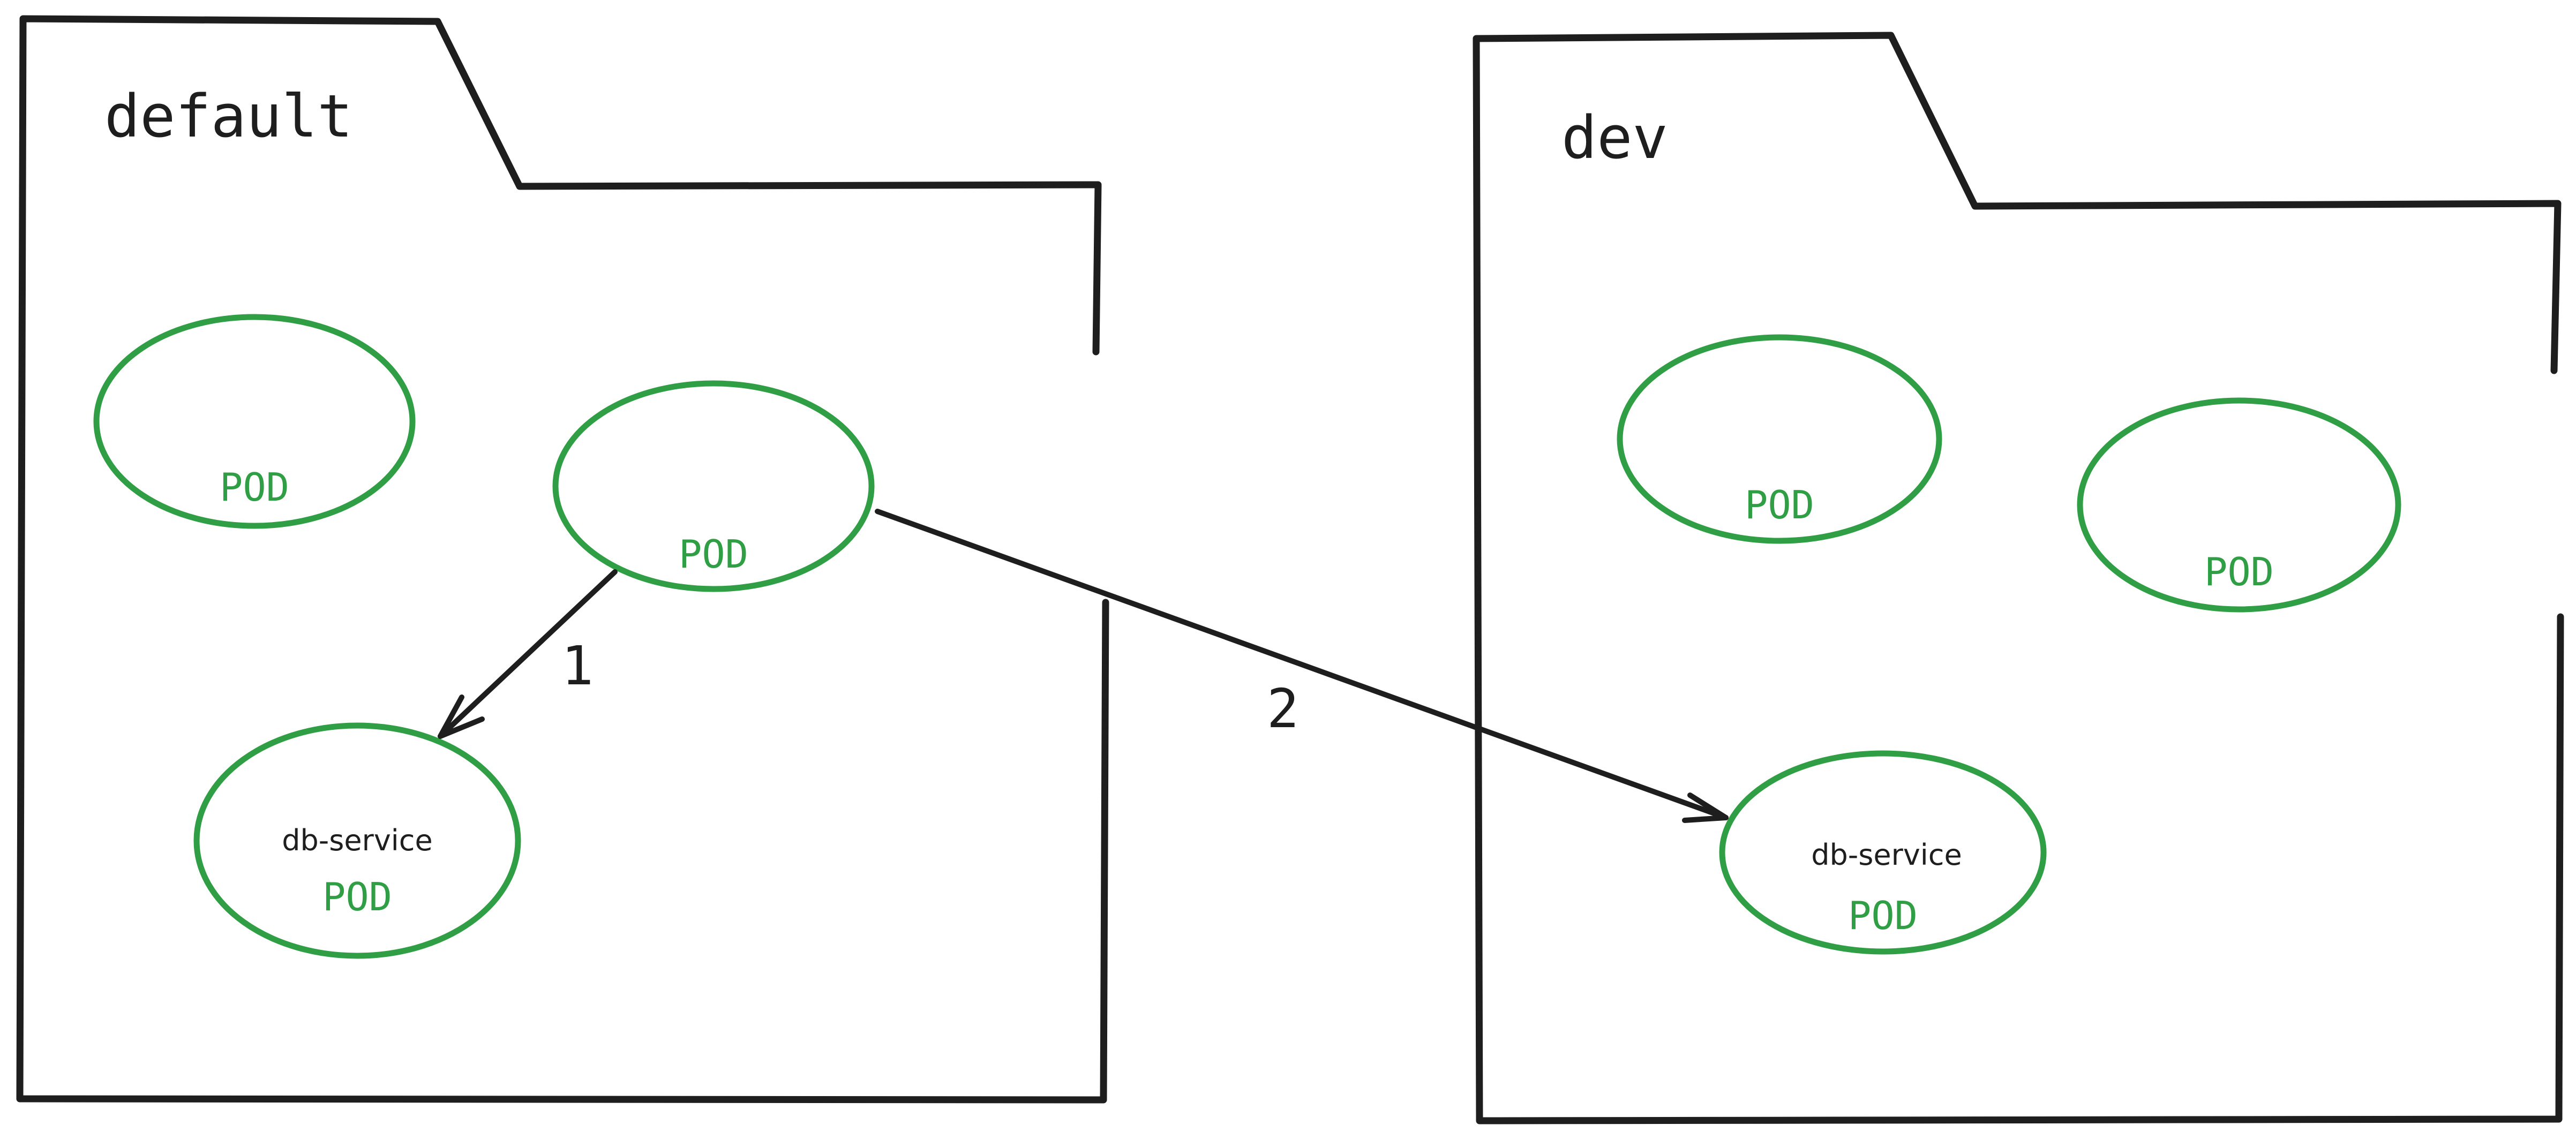  I want to click on default-pod-2: POD, so click(713, 486).